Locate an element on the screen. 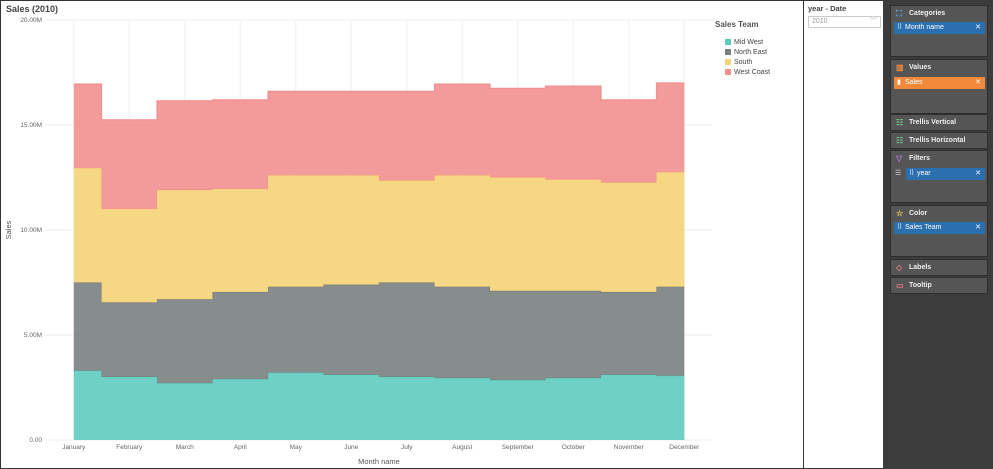 The height and width of the screenshot is (469, 993). field-pill-label: Sales is located at coordinates (914, 82).